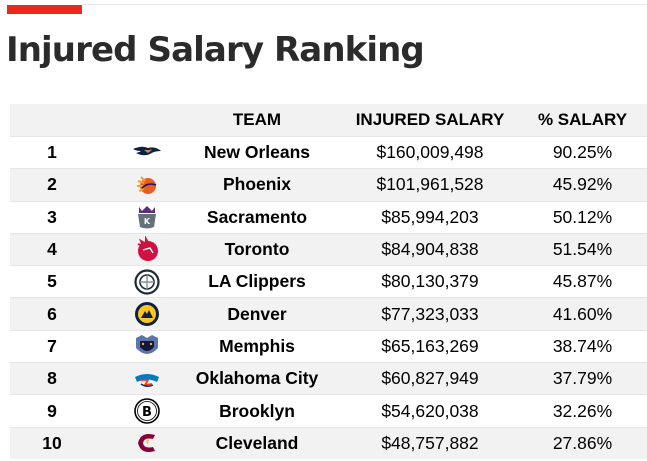 The height and width of the screenshot is (461, 647). Describe the element at coordinates (52, 378) in the screenshot. I see `rank-cell: 8` at that location.